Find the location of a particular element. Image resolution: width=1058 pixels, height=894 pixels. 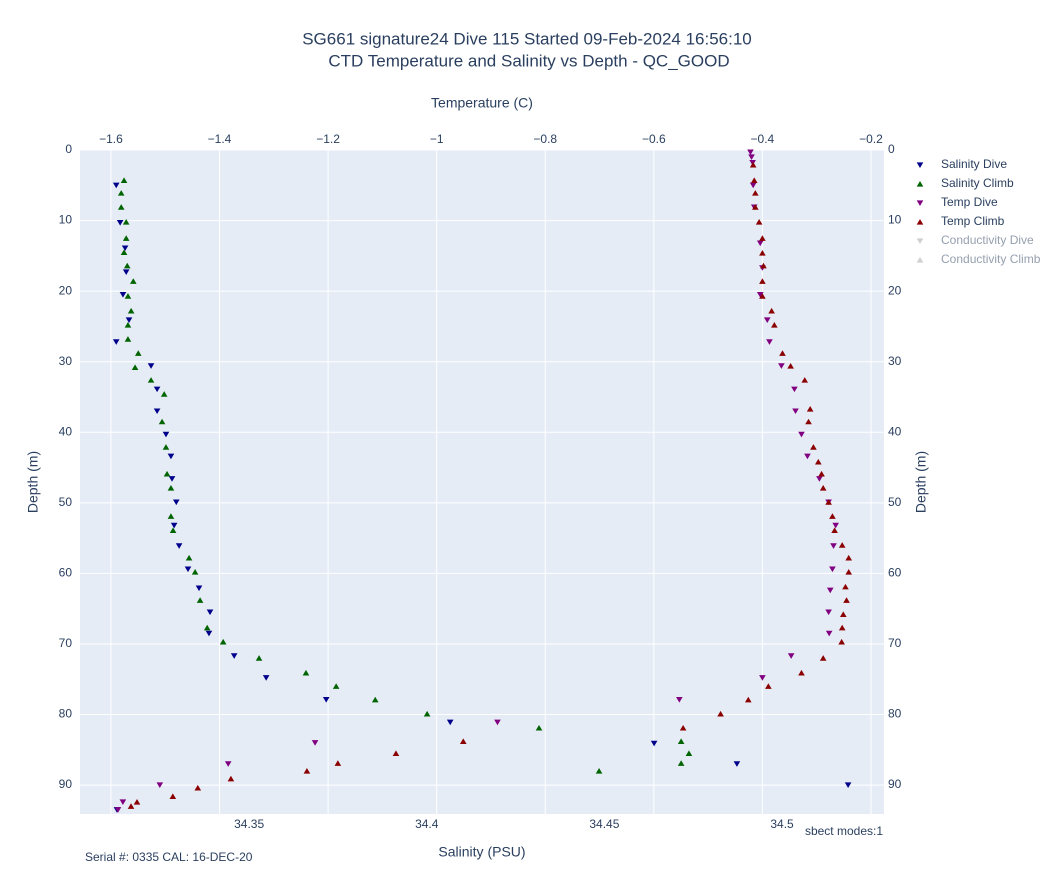

legend-item: Salinity Climb is located at coordinates (965, 183).